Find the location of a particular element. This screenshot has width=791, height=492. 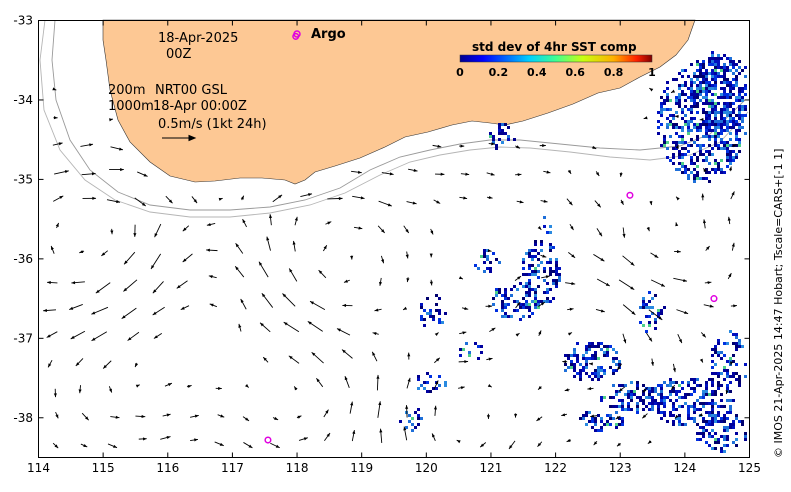

colorbar-tick-label: 0.4 is located at coordinates (537, 72).